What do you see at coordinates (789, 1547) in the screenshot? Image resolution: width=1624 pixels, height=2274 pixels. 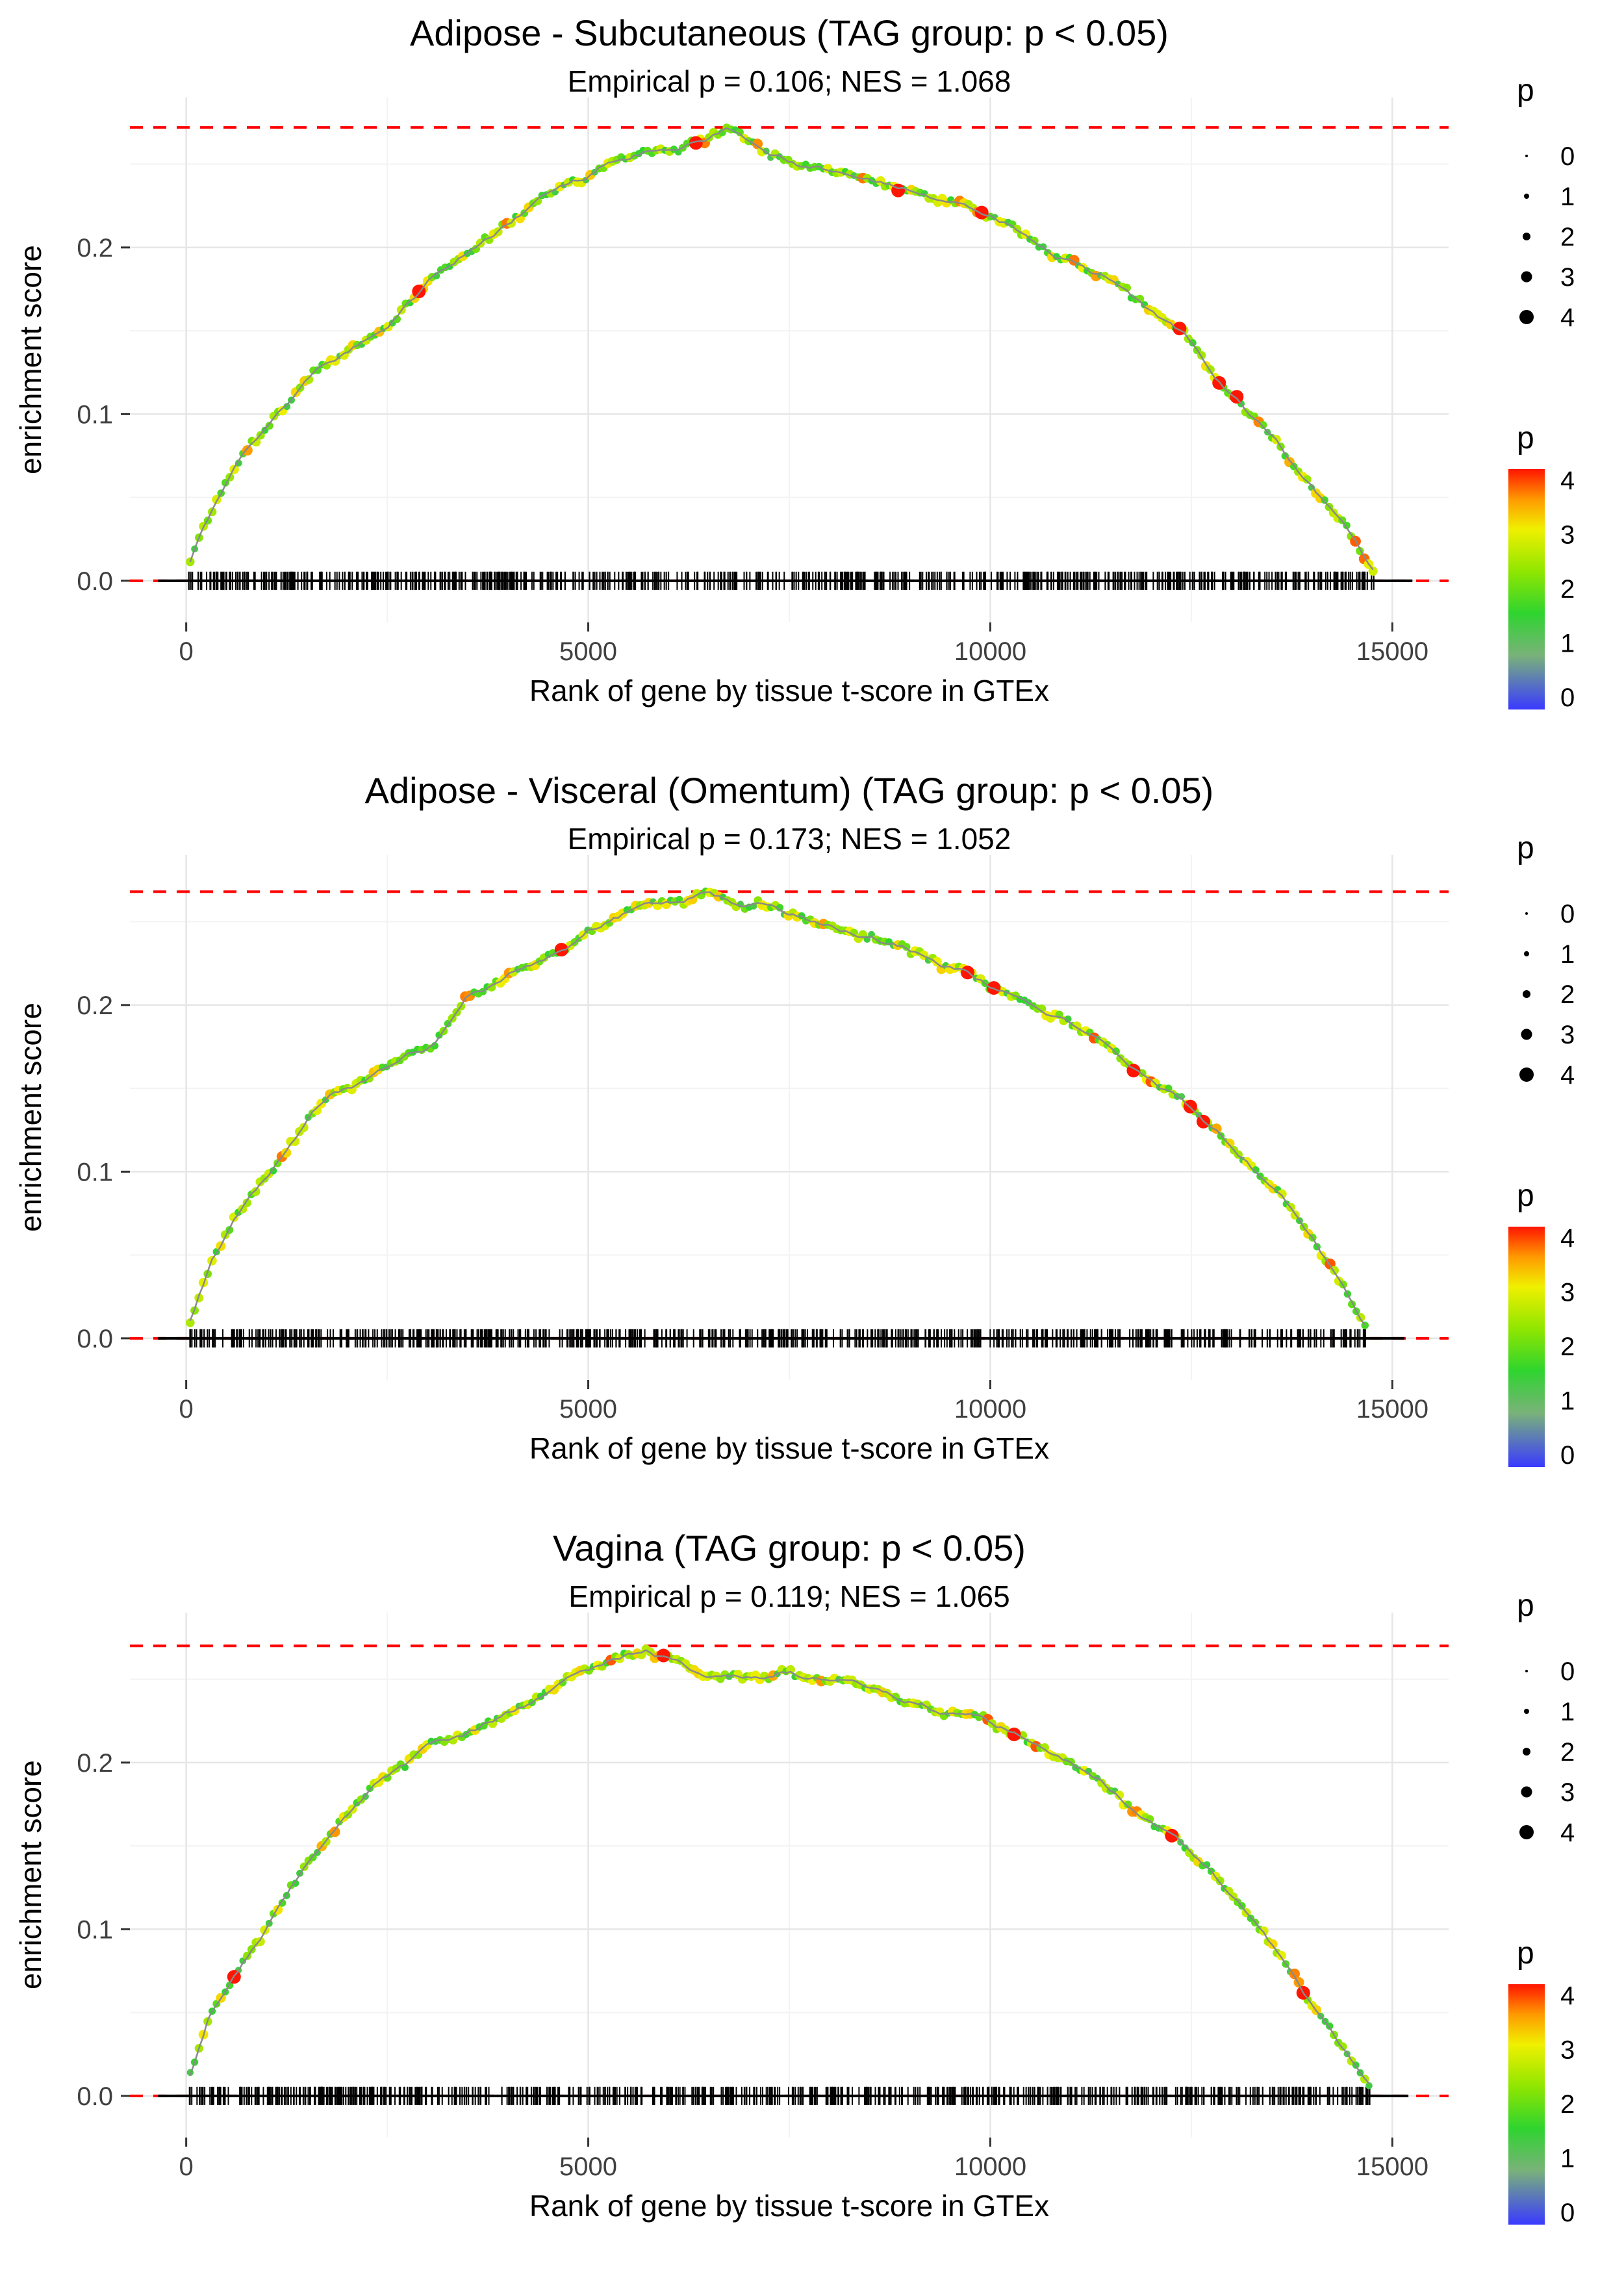 I see `chart-title: Vagina (TAG group: p < 0.05)` at bounding box center [789, 1547].